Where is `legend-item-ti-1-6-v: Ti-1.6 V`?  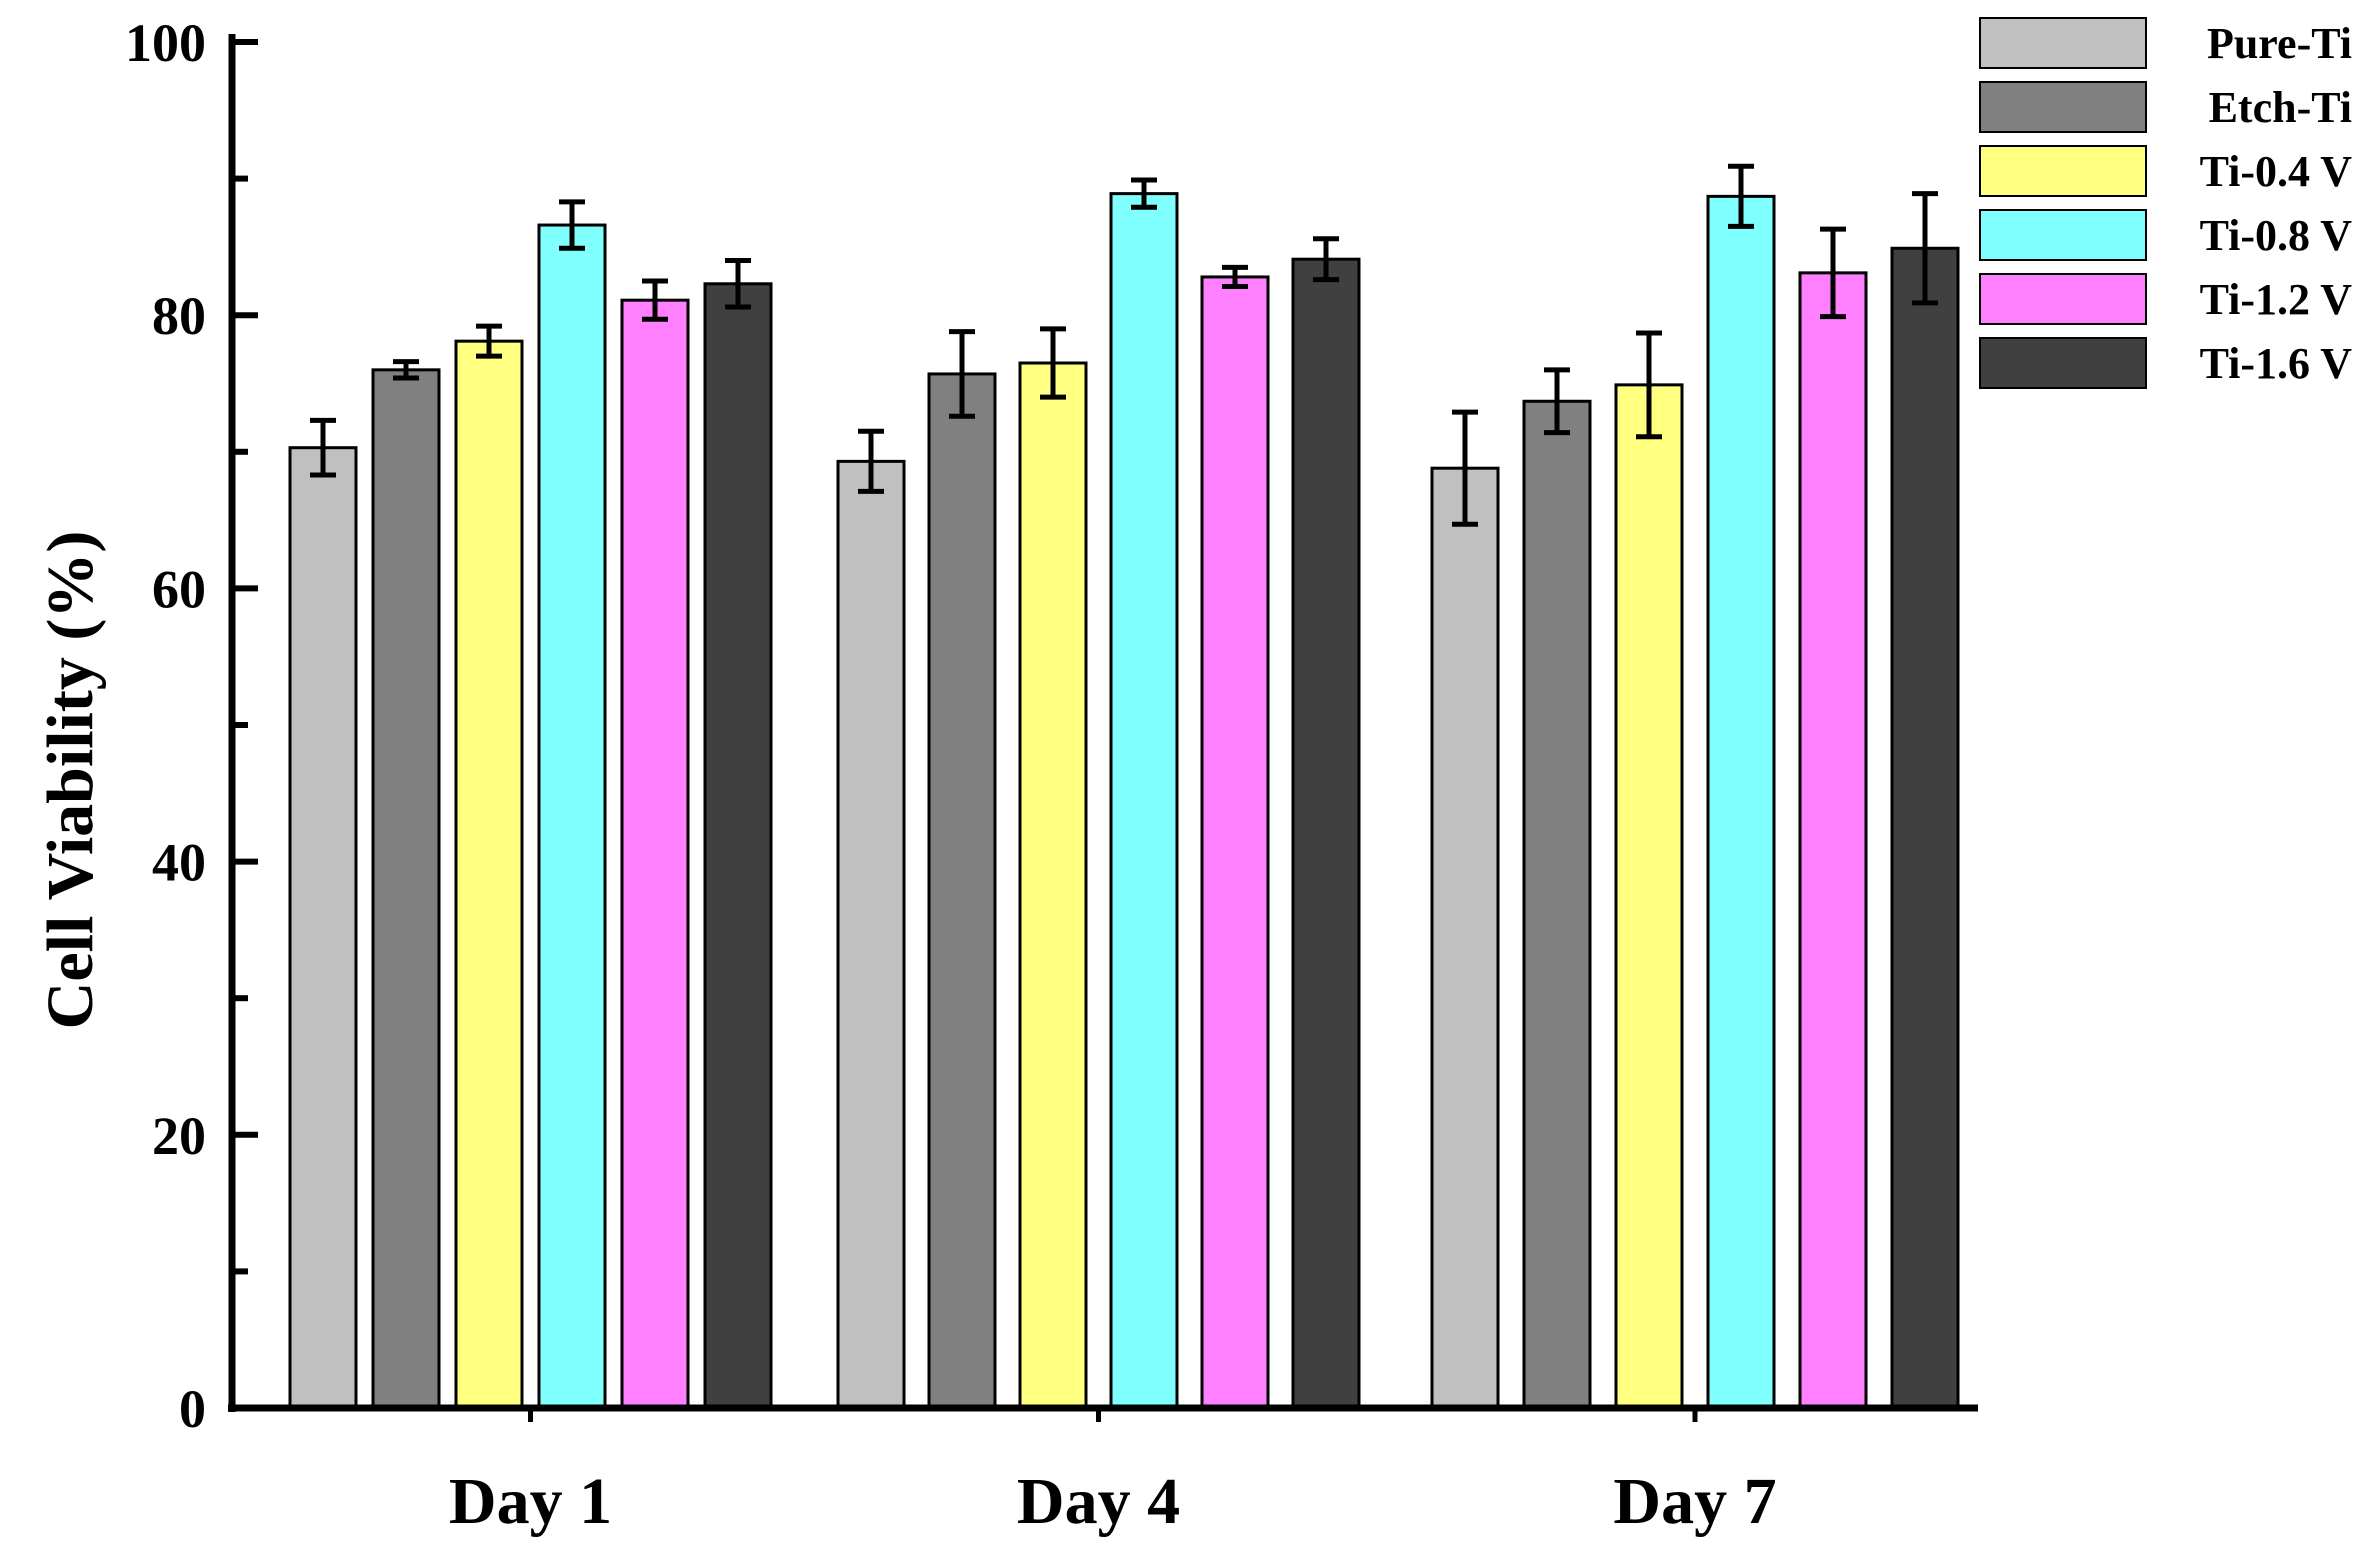
legend-item-ti-1-6-v: Ti-1.6 V is located at coordinates (2166, 363).